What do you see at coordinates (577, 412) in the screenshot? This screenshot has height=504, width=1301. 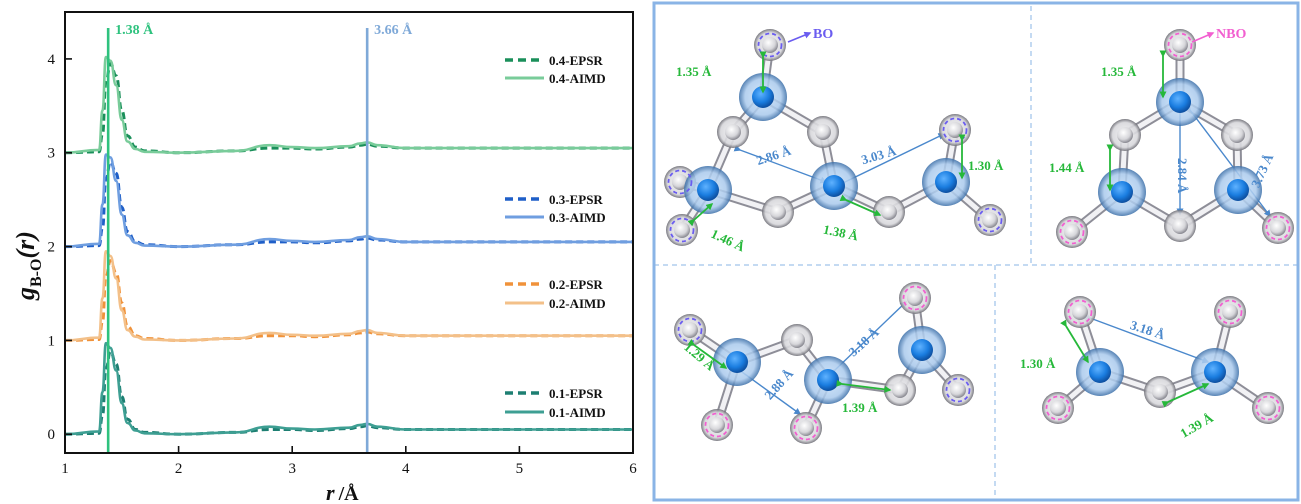 I see `legend-label: 0.1-AIMD` at bounding box center [577, 412].